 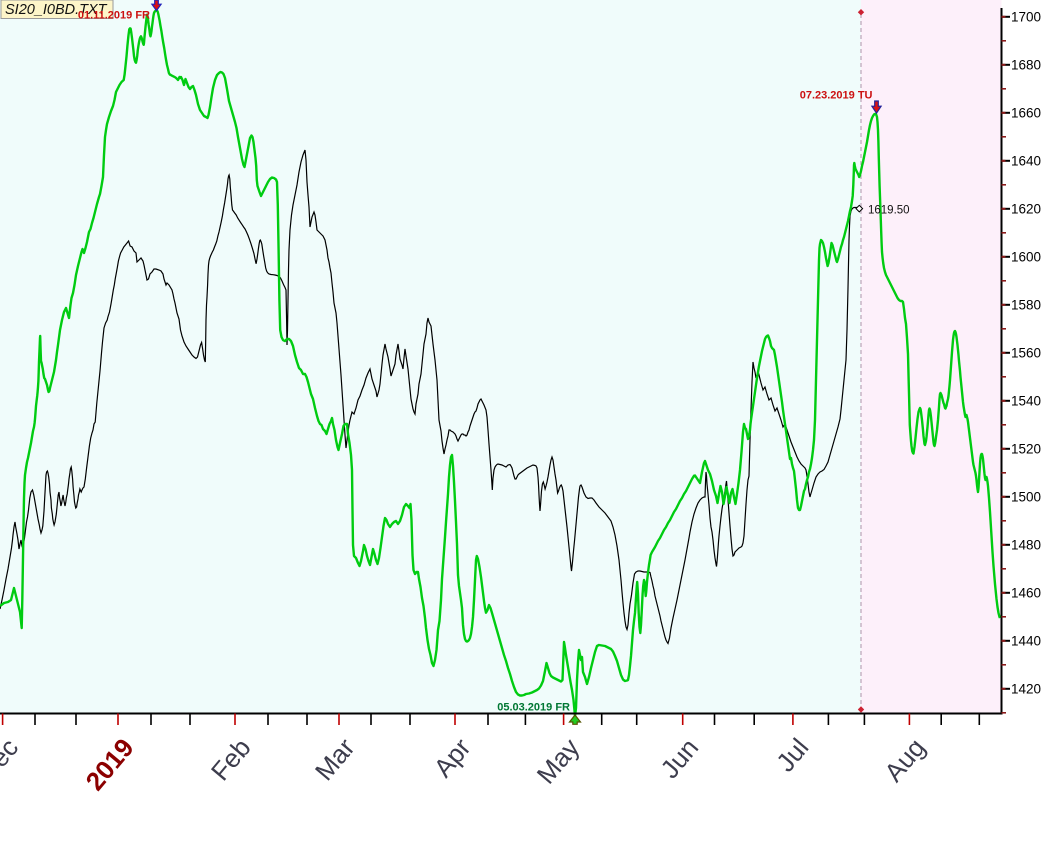 I want to click on svg-text: 1700, so click(x=1026, y=16).